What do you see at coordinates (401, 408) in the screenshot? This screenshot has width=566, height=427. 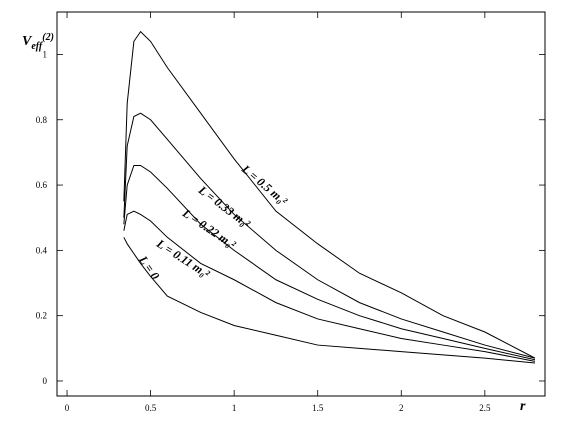 I see `x-tick-label: 2` at bounding box center [401, 408].